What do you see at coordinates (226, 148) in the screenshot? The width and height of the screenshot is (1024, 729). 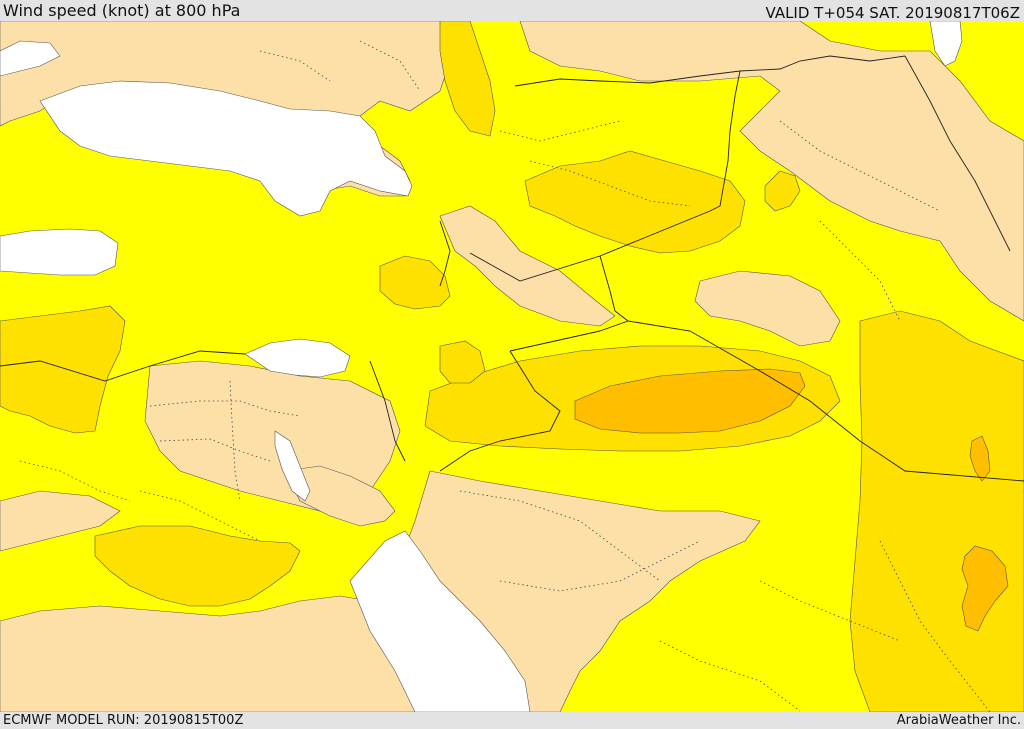 I see `calm-aegean-south` at bounding box center [226, 148].